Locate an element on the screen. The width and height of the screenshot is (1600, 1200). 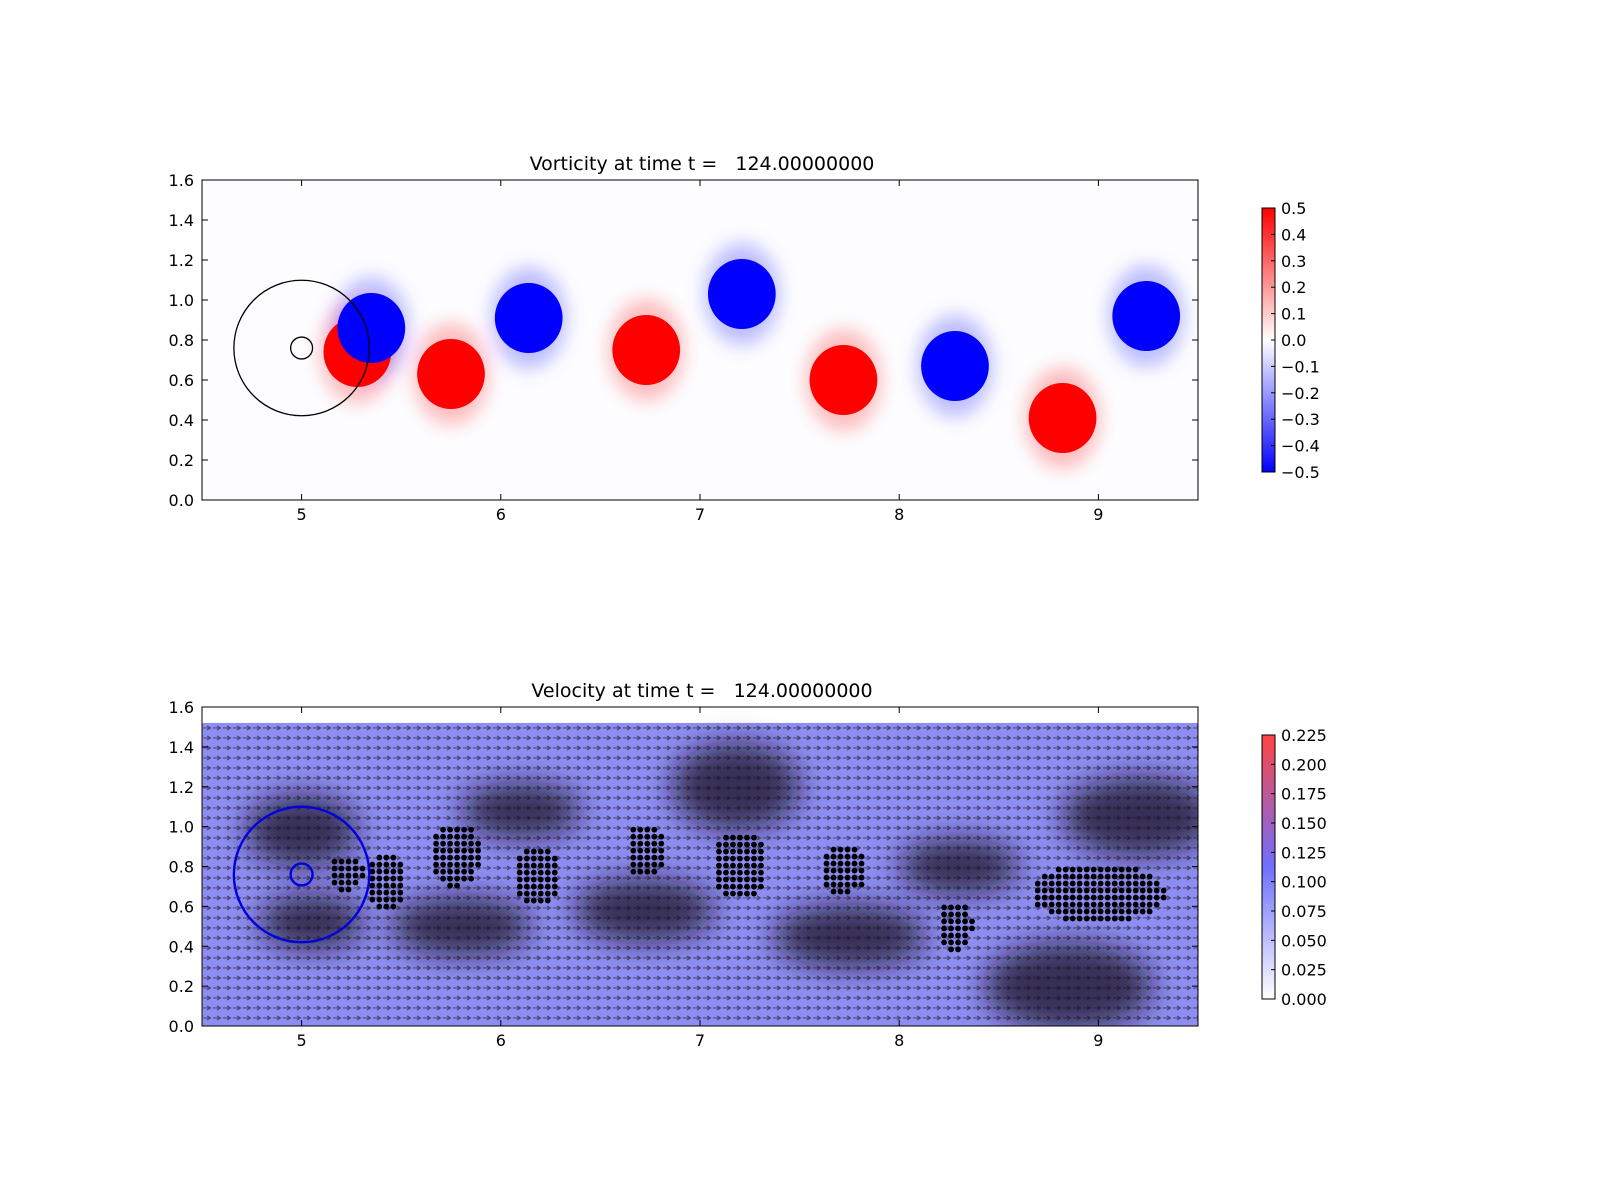
colorbar-tick-label: −0.1 is located at coordinates (1300, 366).